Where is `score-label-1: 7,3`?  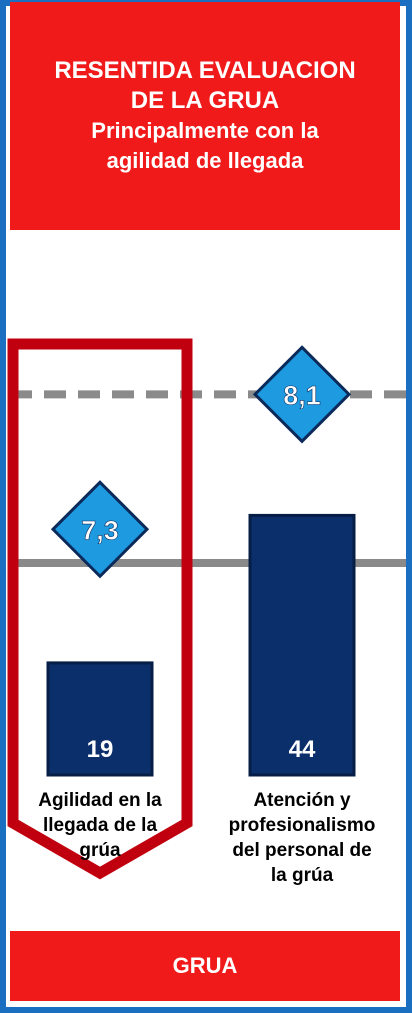 score-label-1: 7,3 is located at coordinates (100, 530).